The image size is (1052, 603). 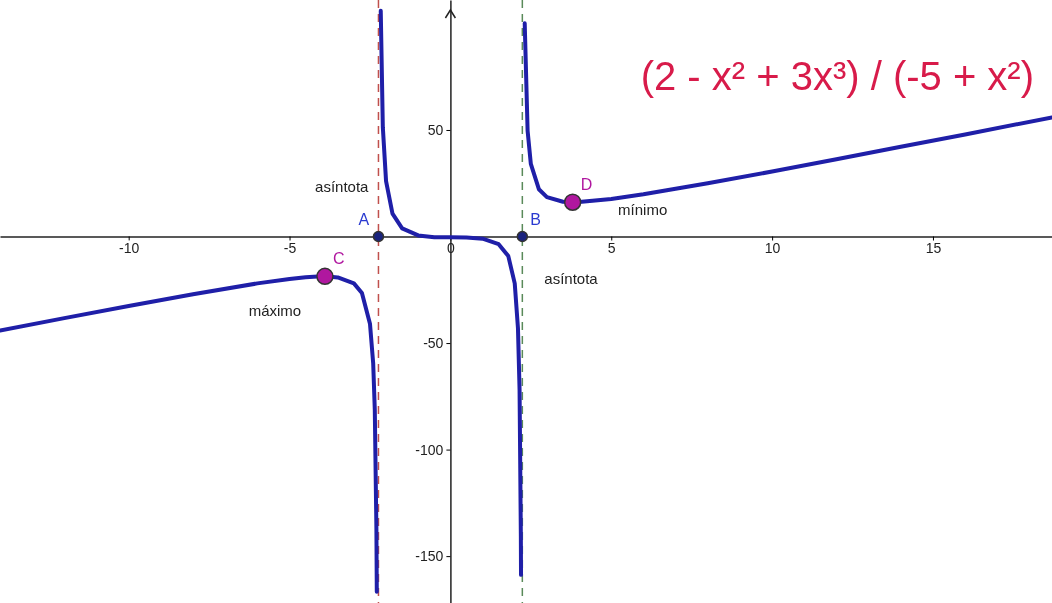 What do you see at coordinates (586, 185) in the screenshot?
I see `series-label: D` at bounding box center [586, 185].